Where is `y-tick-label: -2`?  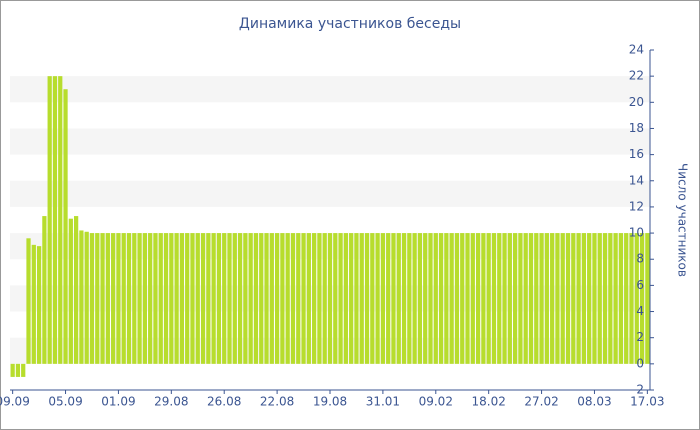 y-tick-label: -2 is located at coordinates (638, 390).